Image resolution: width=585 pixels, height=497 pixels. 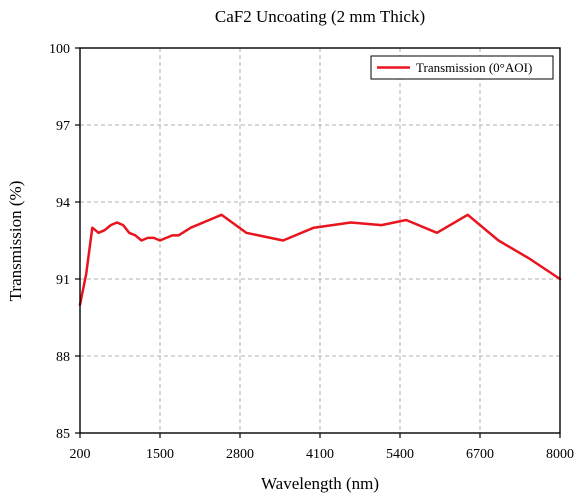 I want to click on x-tick-label: 4100, so click(x=320, y=454).